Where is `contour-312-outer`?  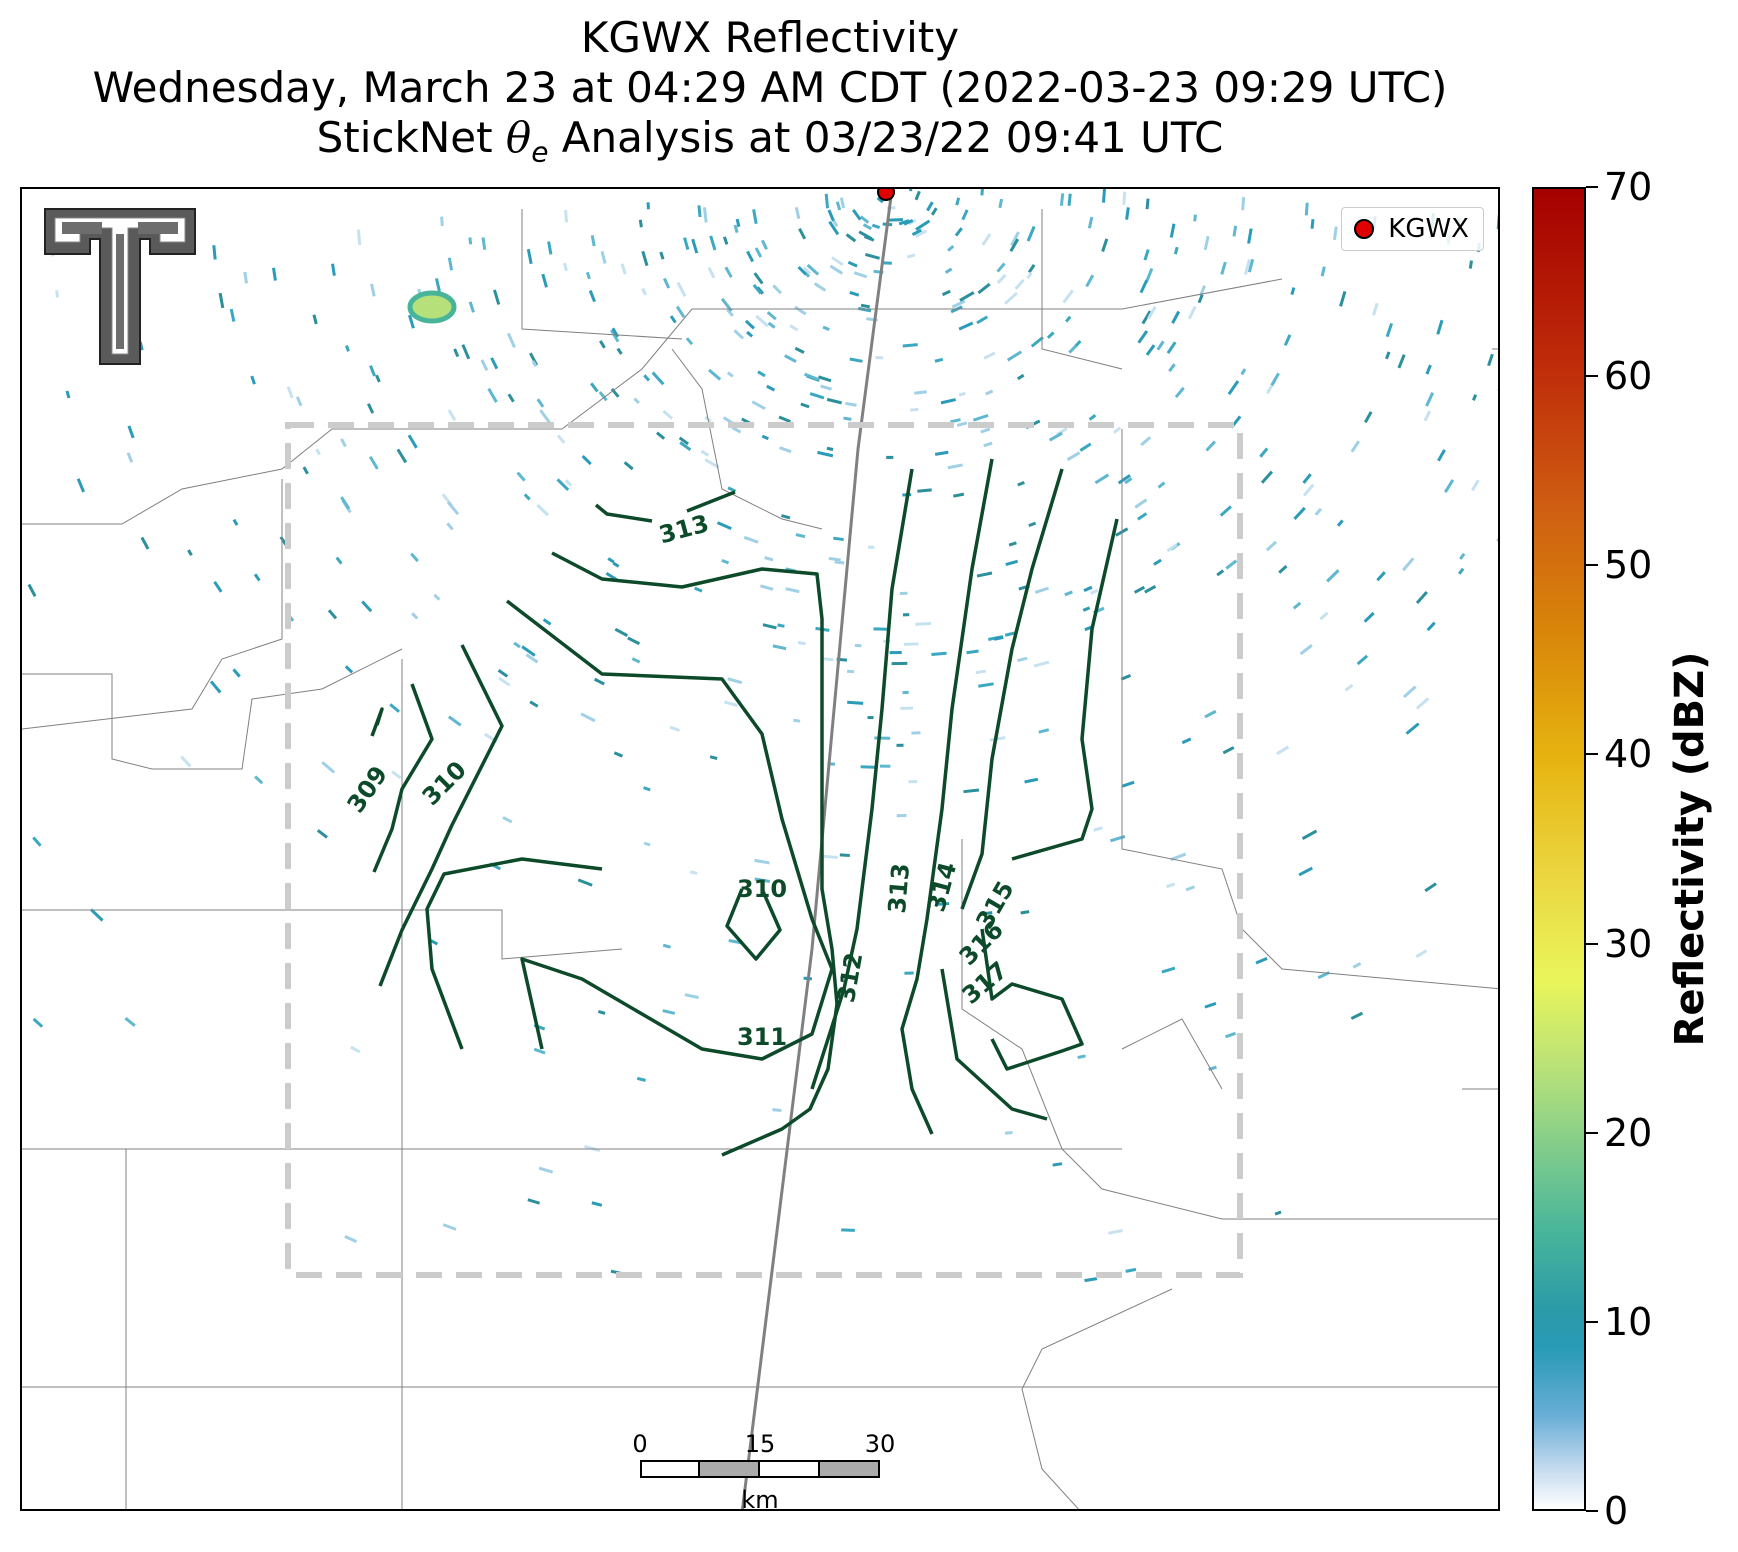 contour-312-outer is located at coordinates (695, 854).